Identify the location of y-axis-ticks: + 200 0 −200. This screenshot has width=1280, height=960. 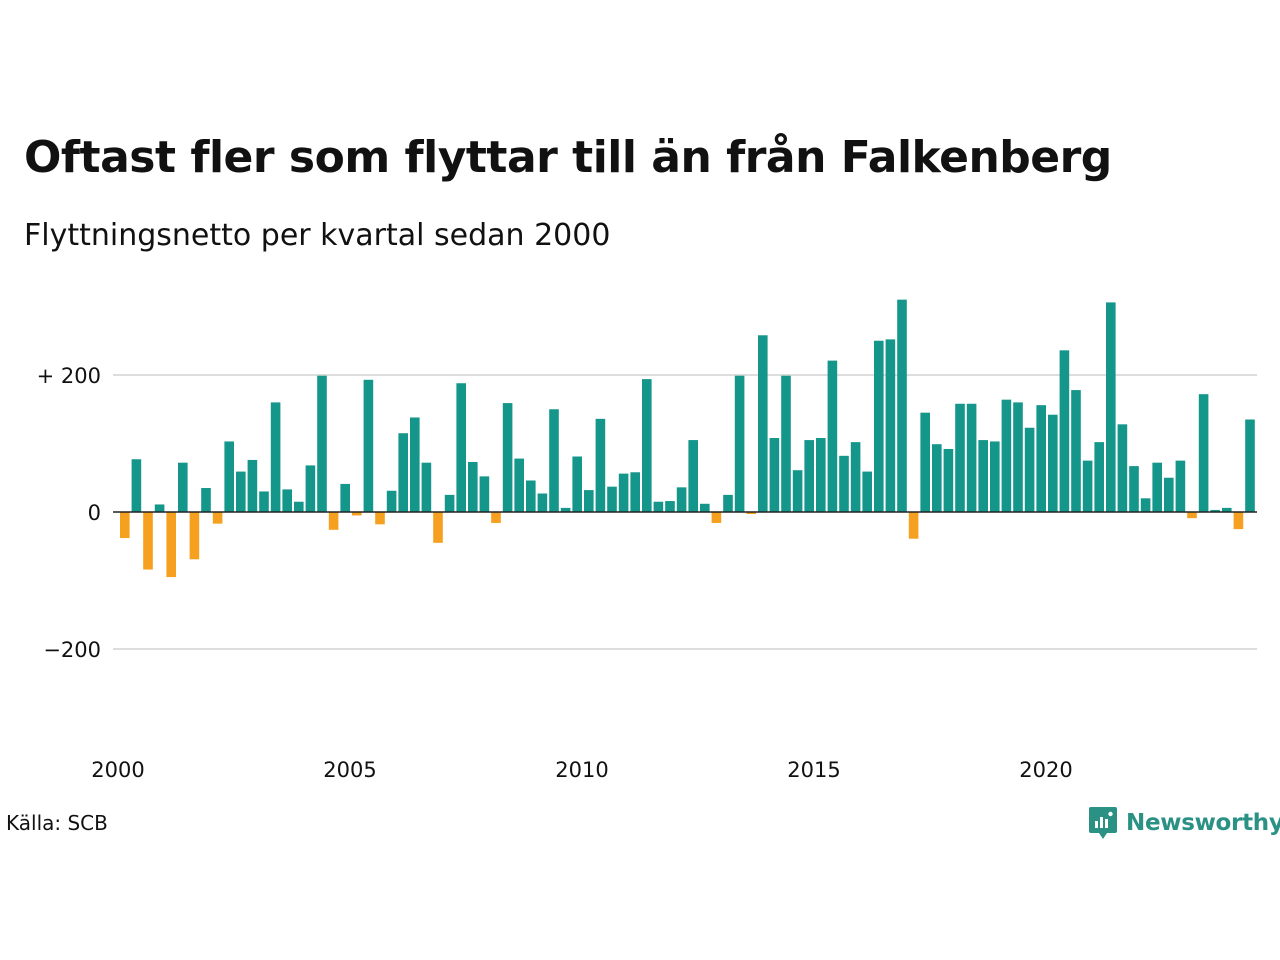
(69, 513).